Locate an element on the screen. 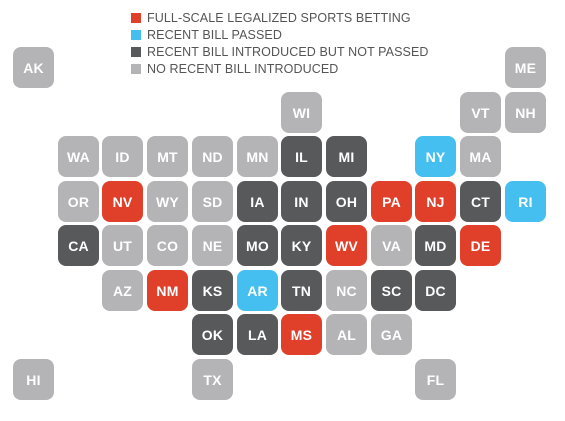  legend-label-legal: FULL-SCALE LEGALIZED SPORTS BETTING is located at coordinates (279, 17).